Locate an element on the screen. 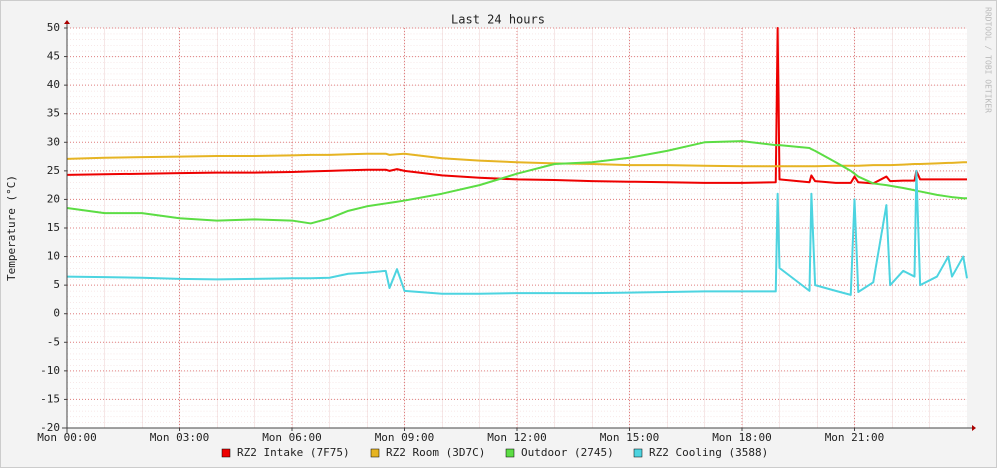  series-line is located at coordinates (516, 160).